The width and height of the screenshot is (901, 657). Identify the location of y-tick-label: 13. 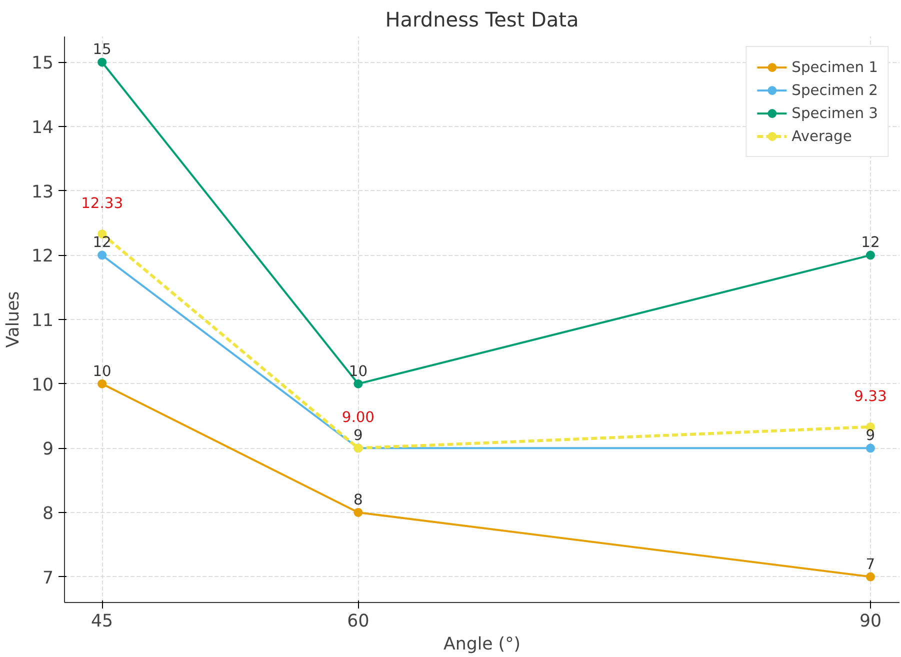
(42, 192).